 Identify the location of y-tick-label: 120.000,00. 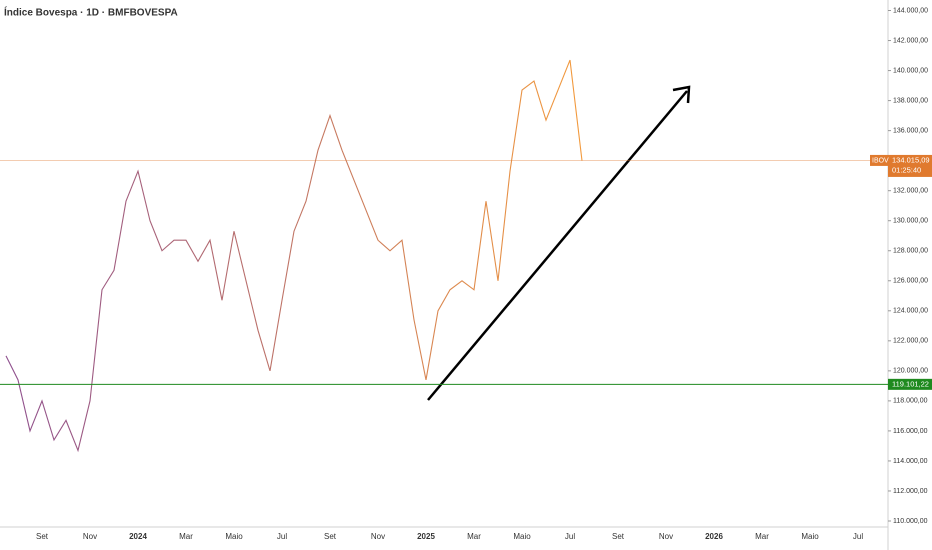
(910, 371).